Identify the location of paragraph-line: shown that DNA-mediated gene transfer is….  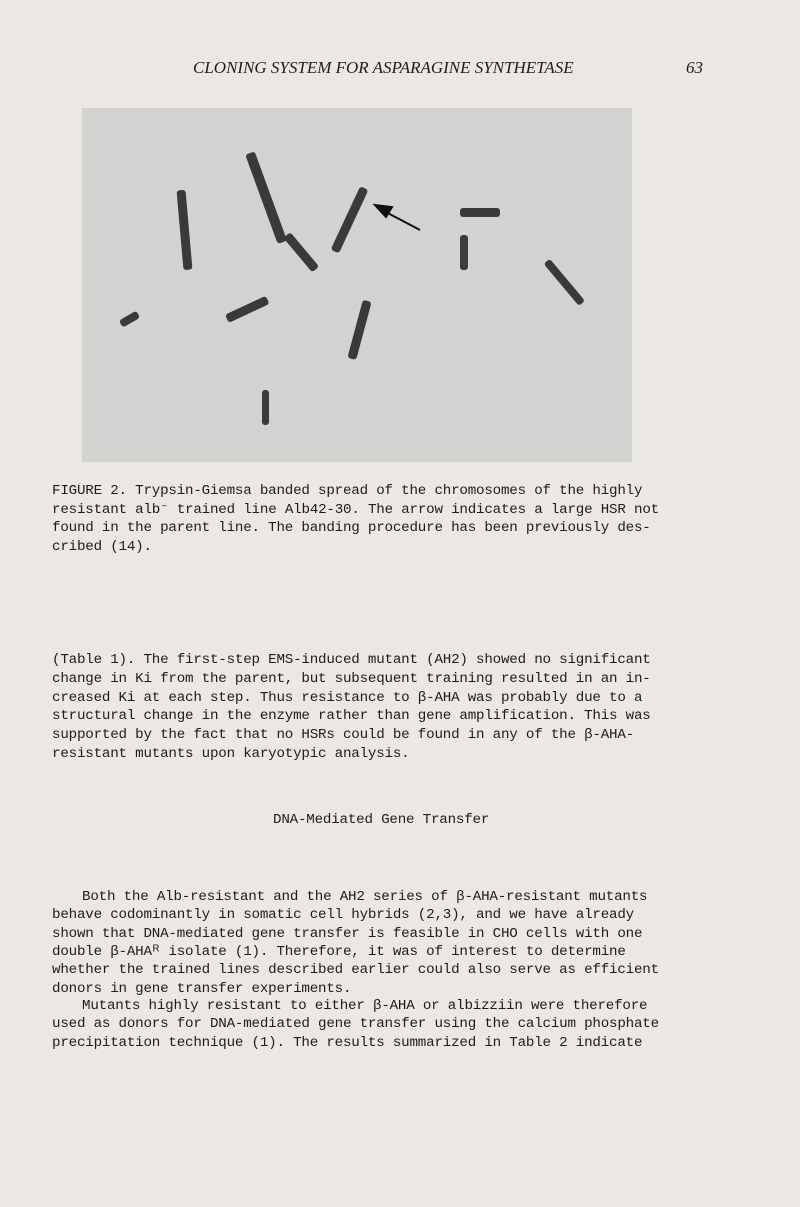
(347, 933).